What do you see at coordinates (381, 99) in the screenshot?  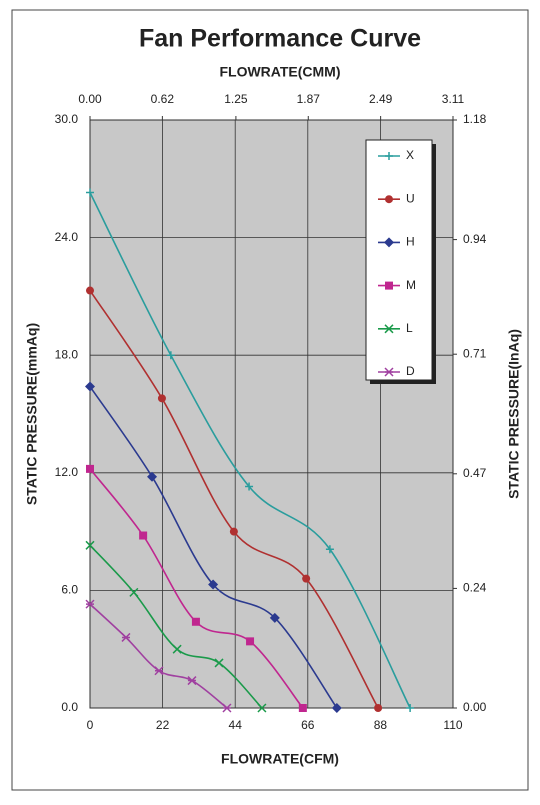 I see `x2-tick-label: 2.49` at bounding box center [381, 99].